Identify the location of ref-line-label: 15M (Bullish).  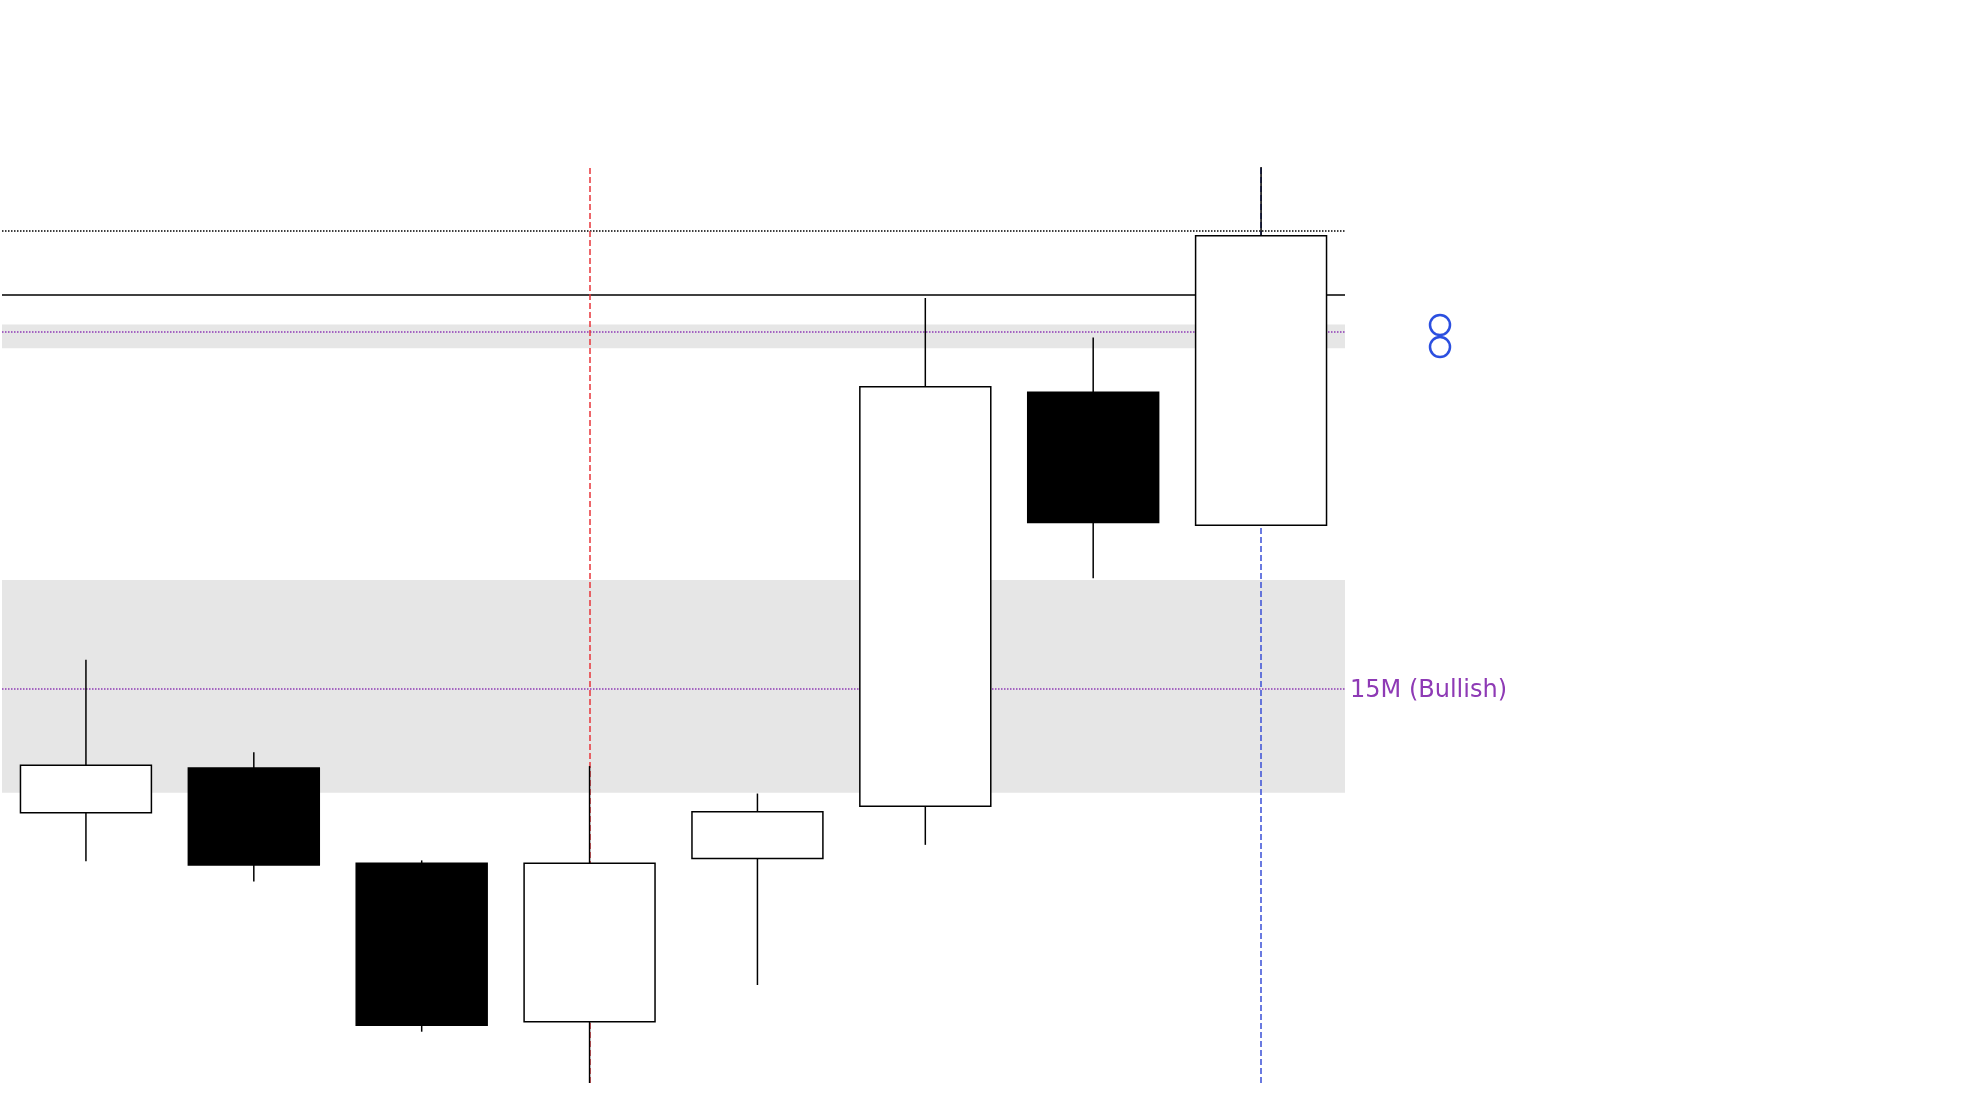
(1428, 689).